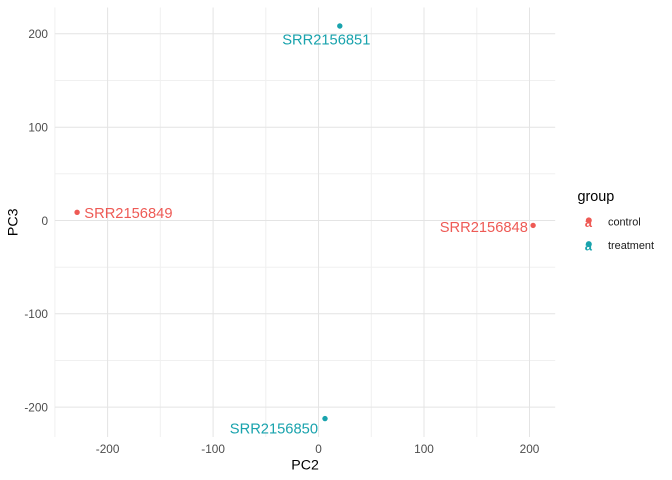 This screenshot has width=672, height=480. What do you see at coordinates (305, 466) in the screenshot?
I see `svg-text: PC2` at bounding box center [305, 466].